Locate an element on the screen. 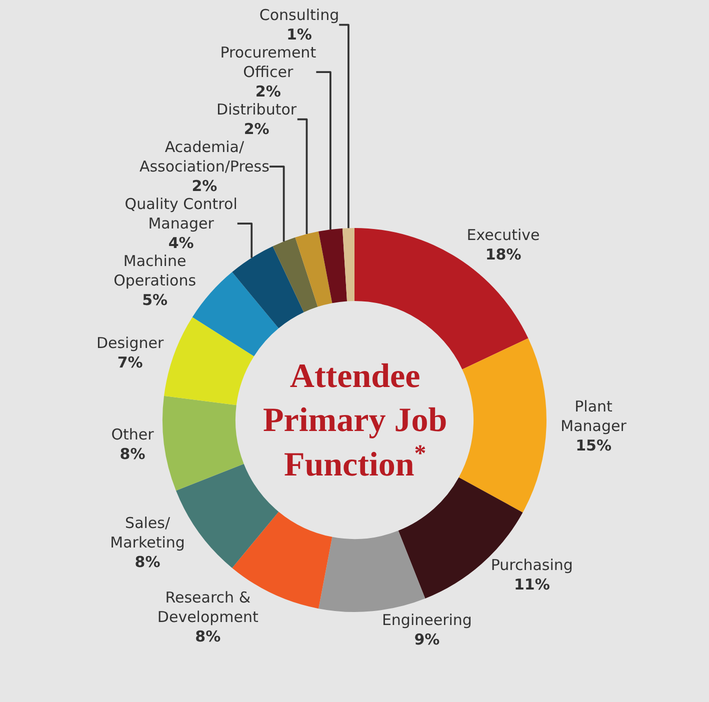  slice-label: Machine Operations is located at coordinates (155, 271).